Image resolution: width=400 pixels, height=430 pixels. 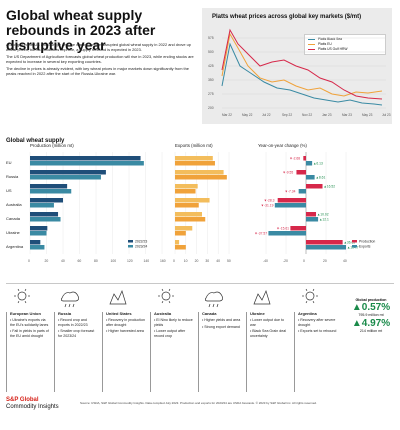 I want to click on legend-item: Platts Black Sea, so click(x=345, y=39).